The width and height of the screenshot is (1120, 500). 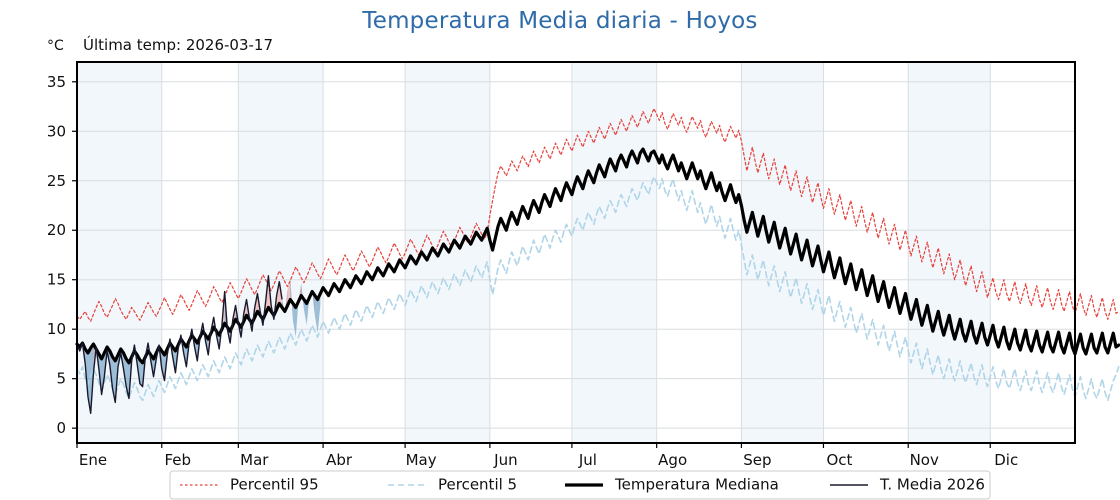 What do you see at coordinates (55, 46) in the screenshot?
I see `y-axis-unit-label: °C` at bounding box center [55, 46].